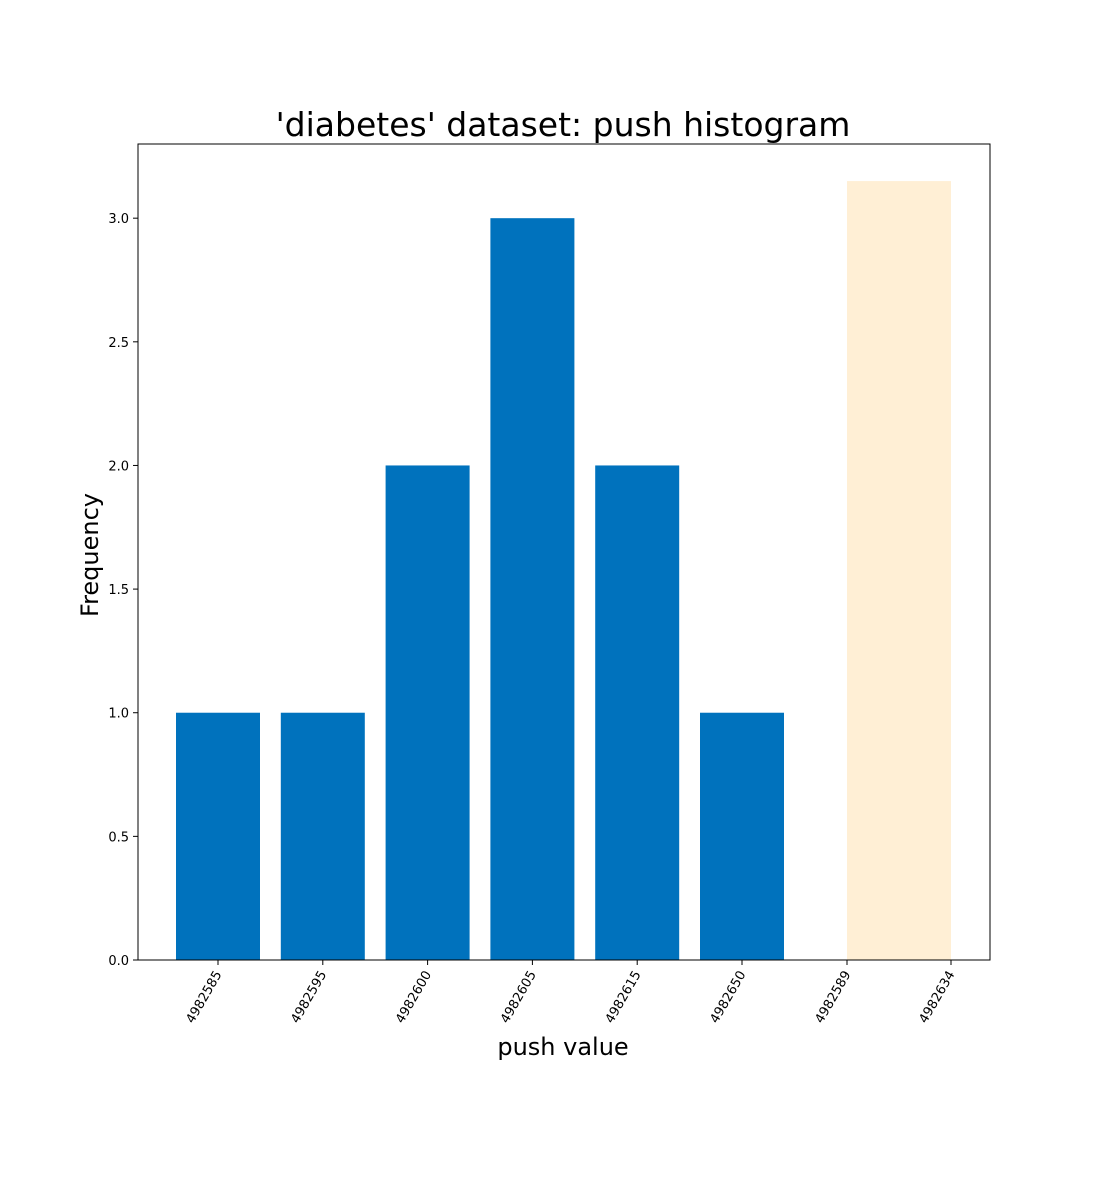 This screenshot has width=1100, height=1200. I want to click on x-axis-title: push value, so click(562, 1047).